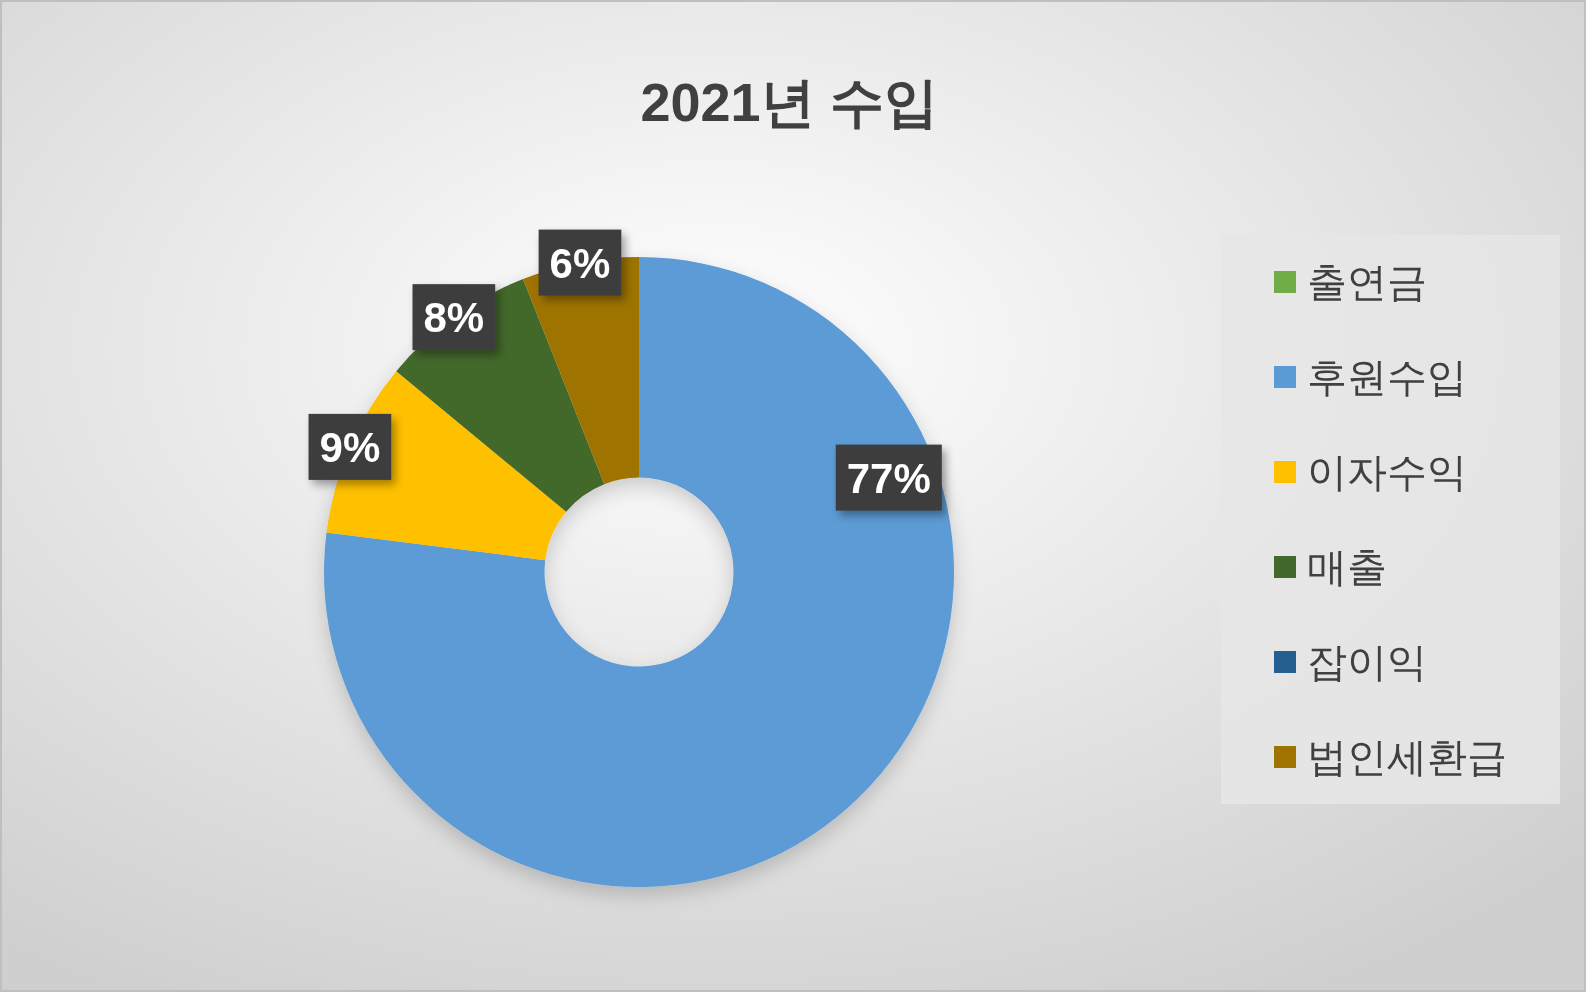  Describe the element at coordinates (1387, 377) in the screenshot. I see `legend-label: 후원수입` at that location.